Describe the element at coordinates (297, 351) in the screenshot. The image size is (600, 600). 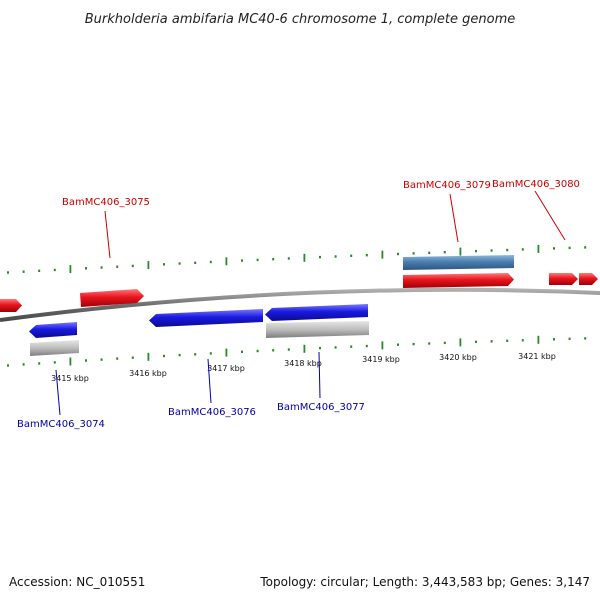
I see `inner-tick-track` at that location.